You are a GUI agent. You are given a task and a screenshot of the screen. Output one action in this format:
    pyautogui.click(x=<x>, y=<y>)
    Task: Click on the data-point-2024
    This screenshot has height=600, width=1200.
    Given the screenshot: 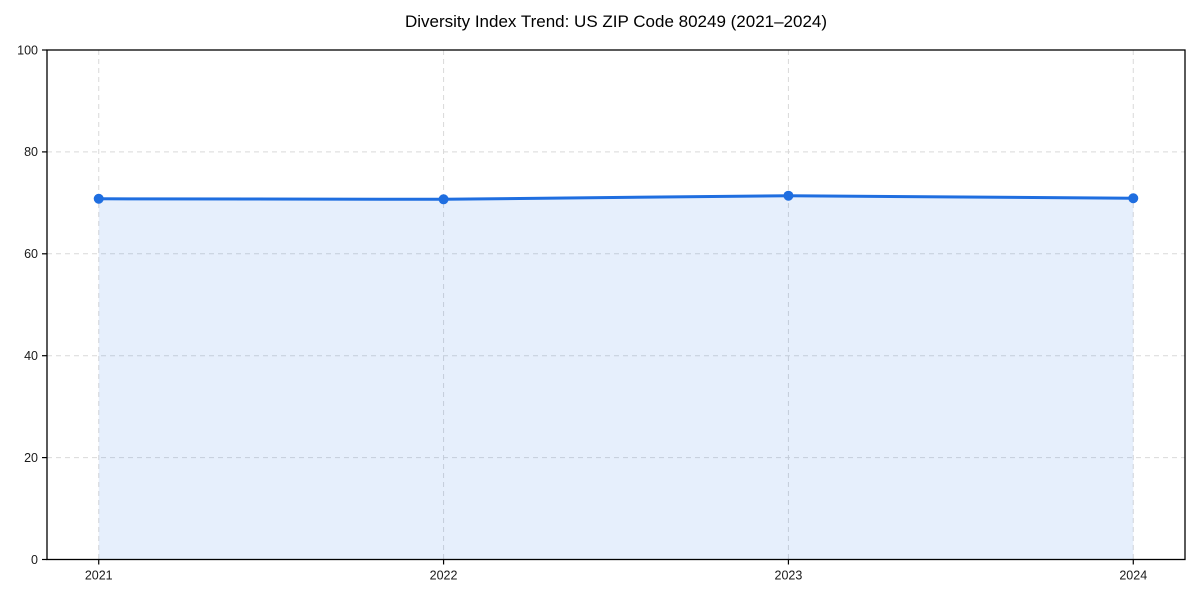 What is the action you would take?
    pyautogui.click(x=1133, y=198)
    